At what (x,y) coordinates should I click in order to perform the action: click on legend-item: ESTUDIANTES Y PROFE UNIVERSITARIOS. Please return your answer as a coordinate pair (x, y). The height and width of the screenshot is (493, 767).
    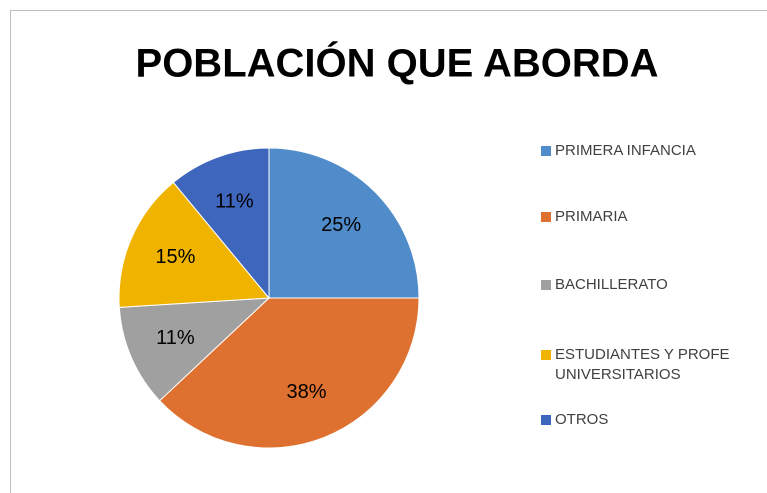
    Looking at the image, I should click on (643, 365).